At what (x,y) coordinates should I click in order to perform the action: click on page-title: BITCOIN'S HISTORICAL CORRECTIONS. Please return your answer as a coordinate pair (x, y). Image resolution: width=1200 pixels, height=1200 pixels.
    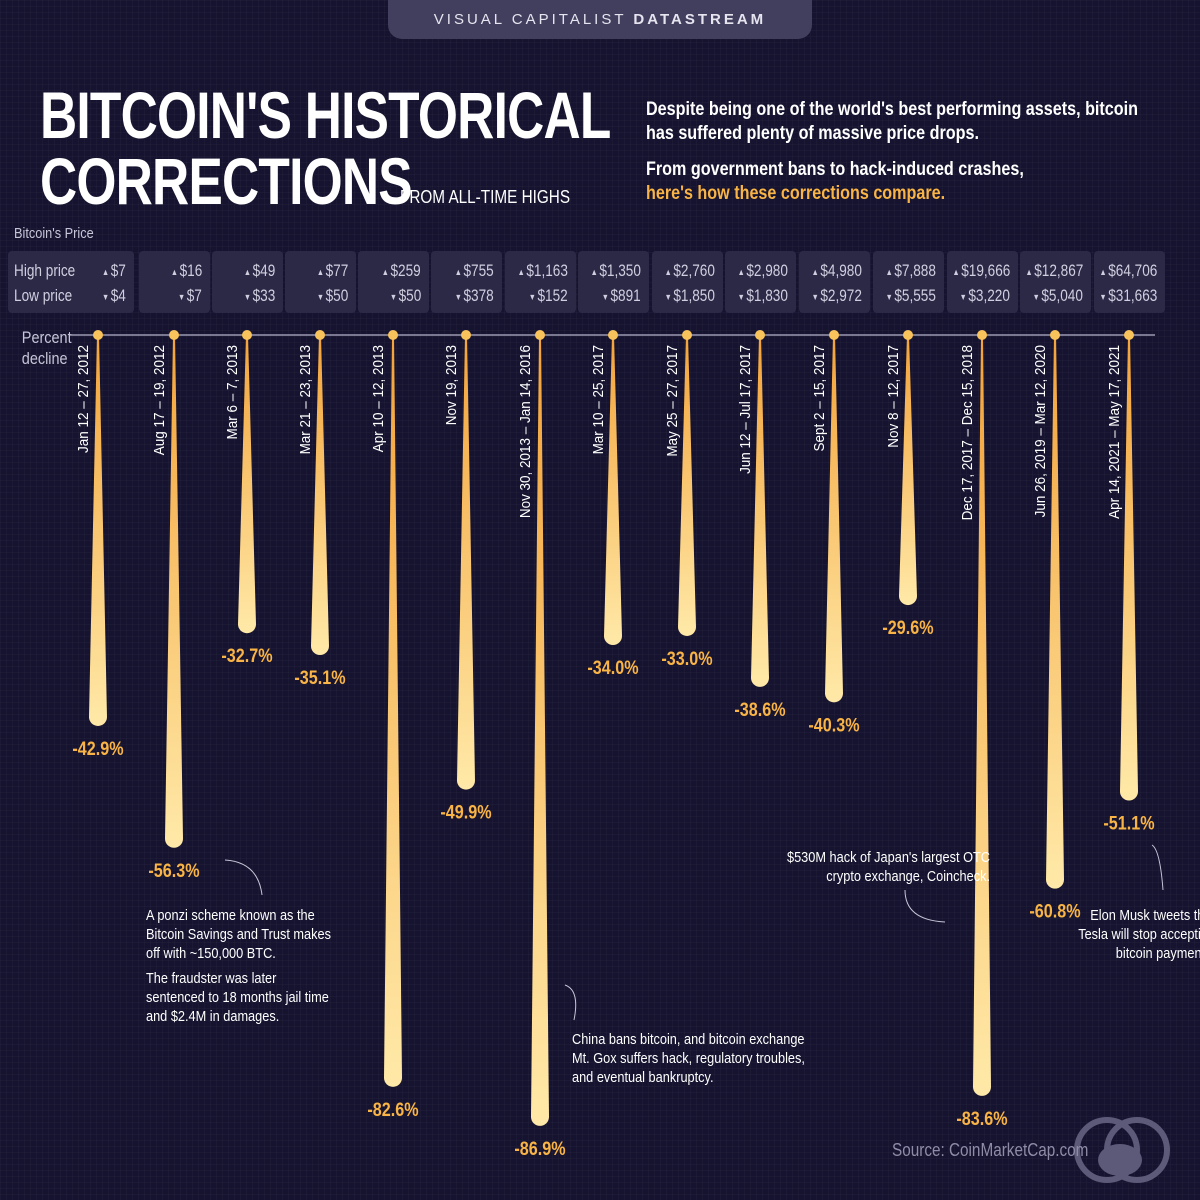
    Looking at the image, I should click on (325, 148).